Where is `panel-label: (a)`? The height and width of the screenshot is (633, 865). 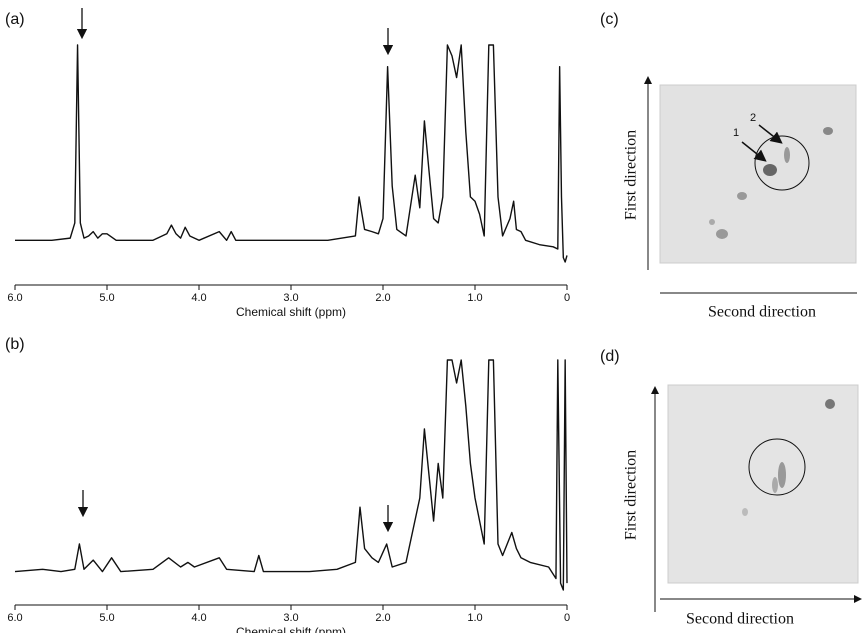
panel-label: (a) is located at coordinates (15, 19).